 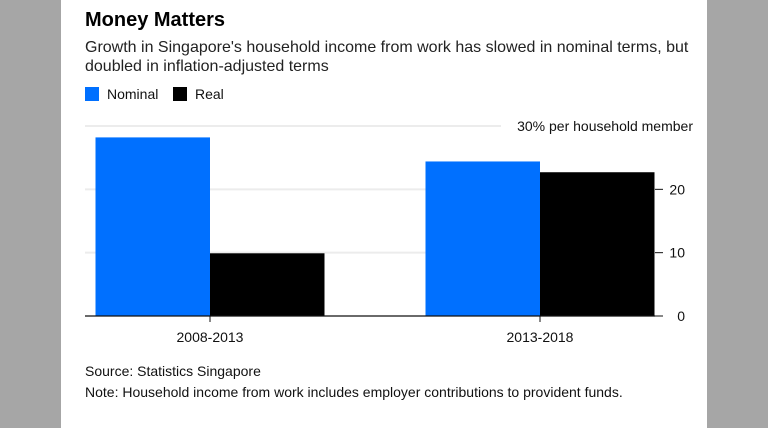 I want to click on legend-label: Real, so click(x=209, y=94).